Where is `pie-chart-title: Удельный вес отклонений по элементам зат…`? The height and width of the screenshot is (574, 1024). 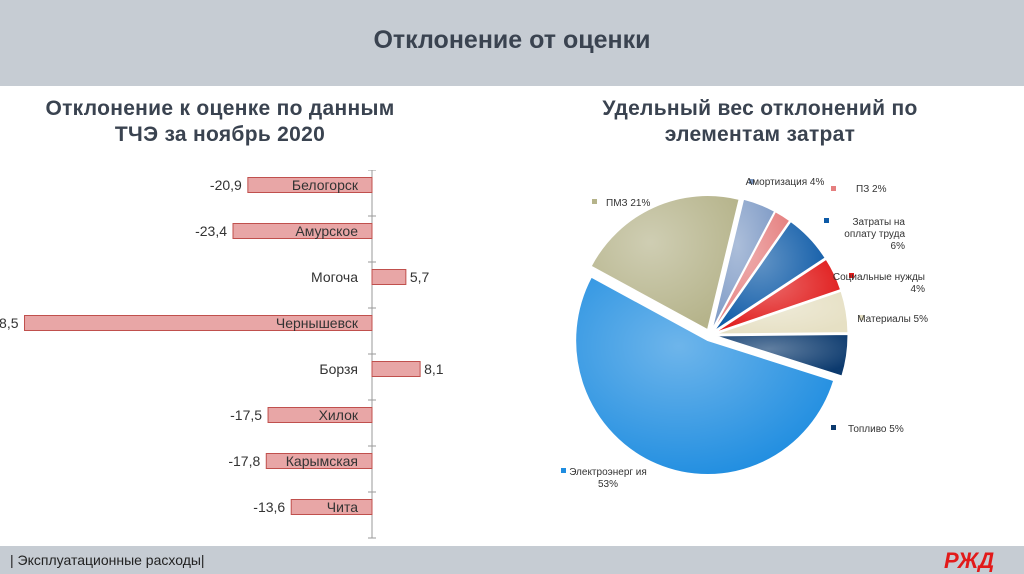 pie-chart-title: Удельный вес отклонений по элементам зат… is located at coordinates (760, 121).